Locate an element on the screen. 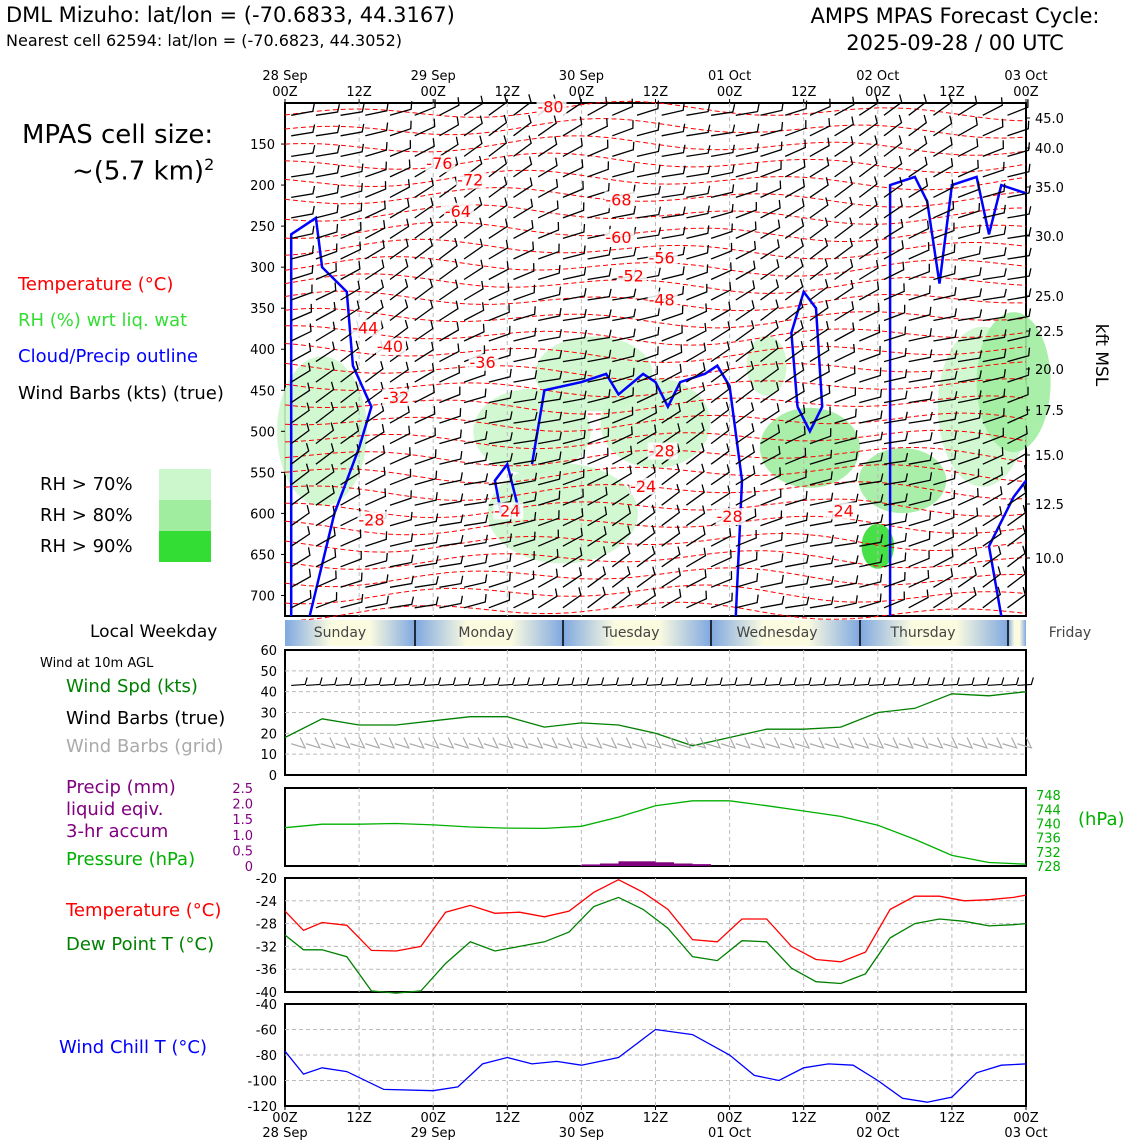 The width and height of the screenshot is (1140, 1140). kft-axis-title: kft MSL is located at coordinates (1101, 355).